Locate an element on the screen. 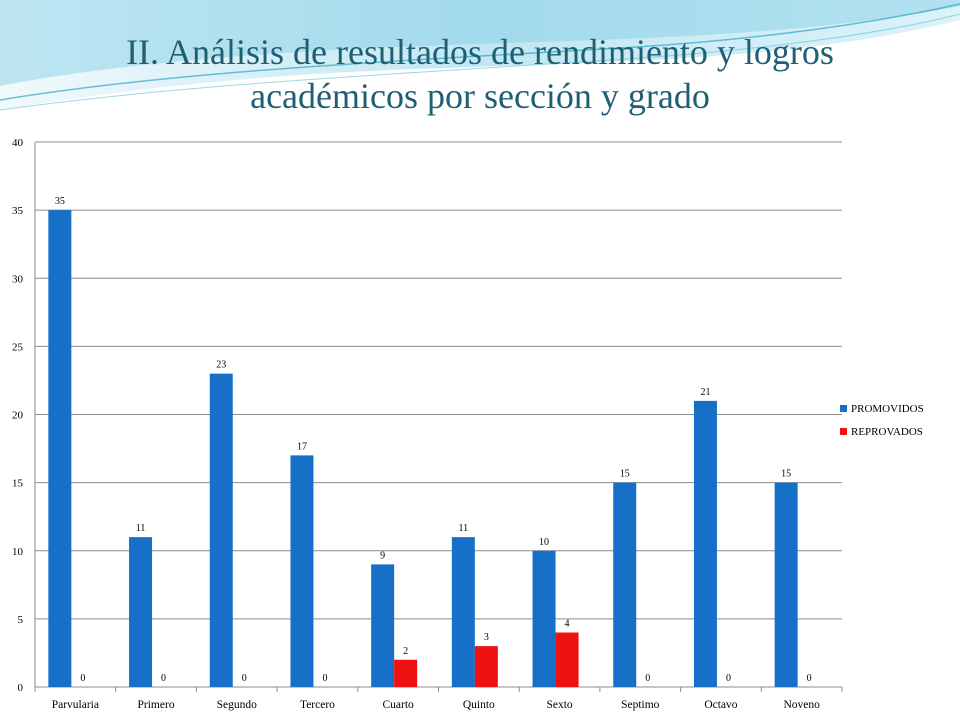 The height and width of the screenshot is (720, 960). data-label: 2 is located at coordinates (405, 651).